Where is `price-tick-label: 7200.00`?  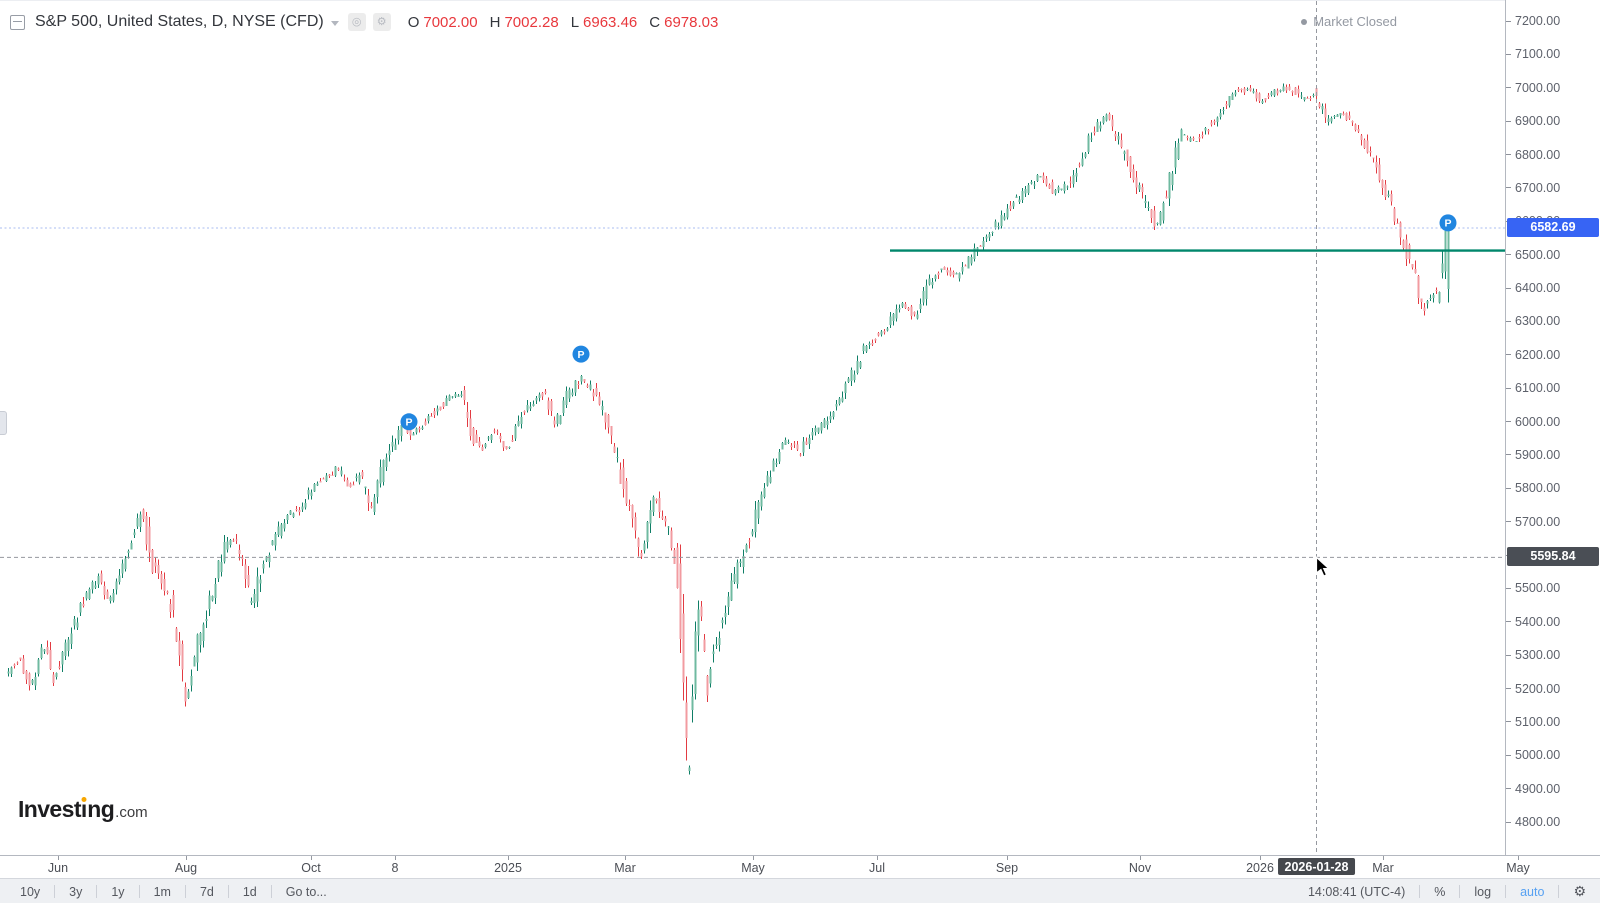
price-tick-label: 7200.00 is located at coordinates (1538, 21).